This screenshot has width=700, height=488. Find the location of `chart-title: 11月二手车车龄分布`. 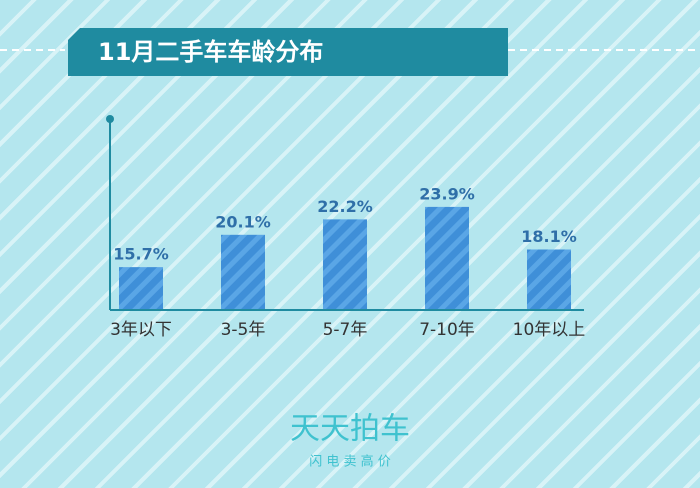

chart-title: 11月二手车车龄分布 is located at coordinates (210, 52).